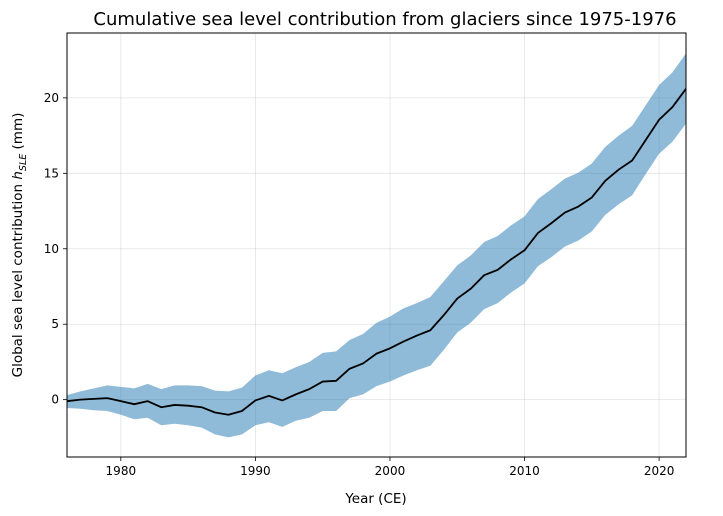 This screenshot has height=516, width=723. Describe the element at coordinates (51, 249) in the screenshot. I see `y-tick-label: 10` at that location.